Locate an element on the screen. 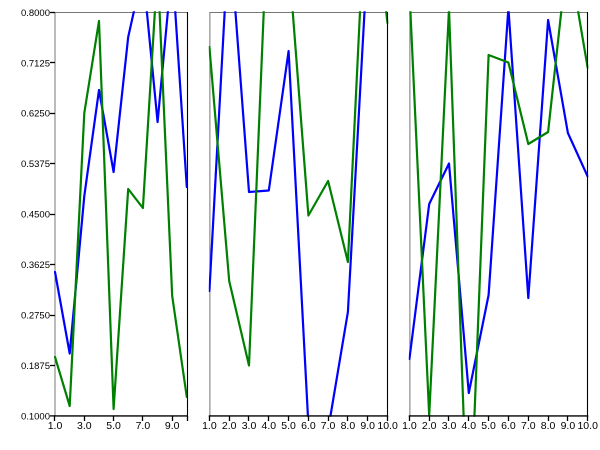 Image resolution: width=600 pixels, height=450 pixels. svg-text: 0.1875 is located at coordinates (35, 366).